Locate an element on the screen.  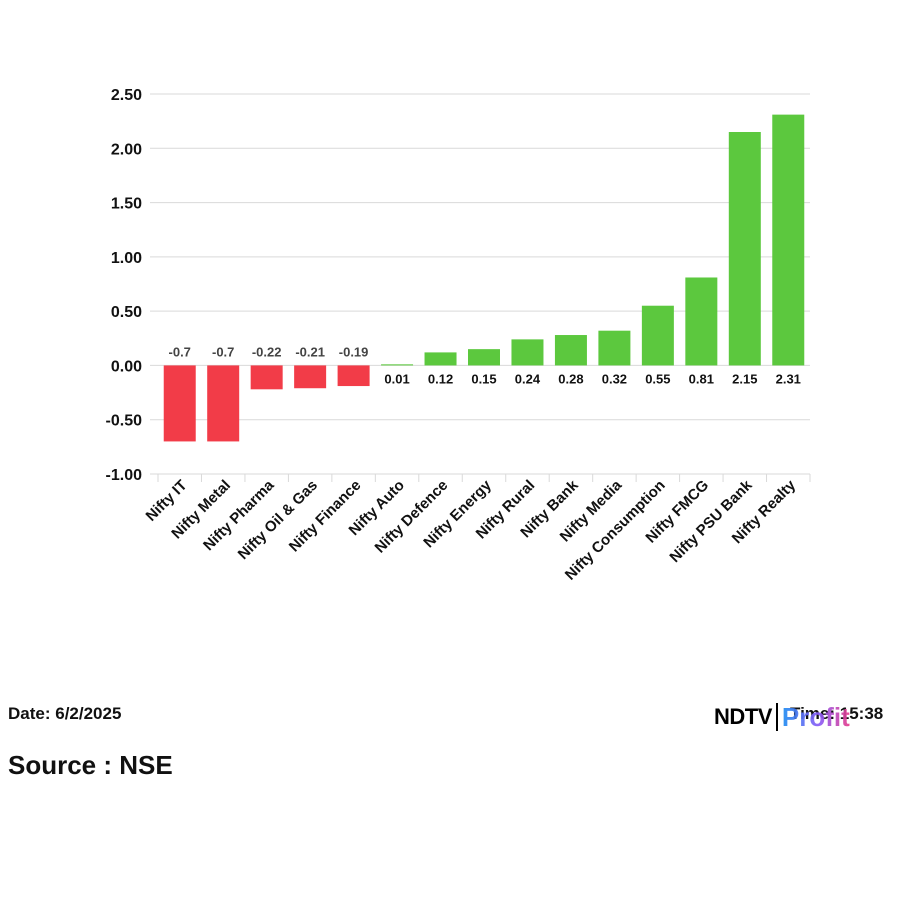
y-tick-label: 2.50 is located at coordinates (126, 95).